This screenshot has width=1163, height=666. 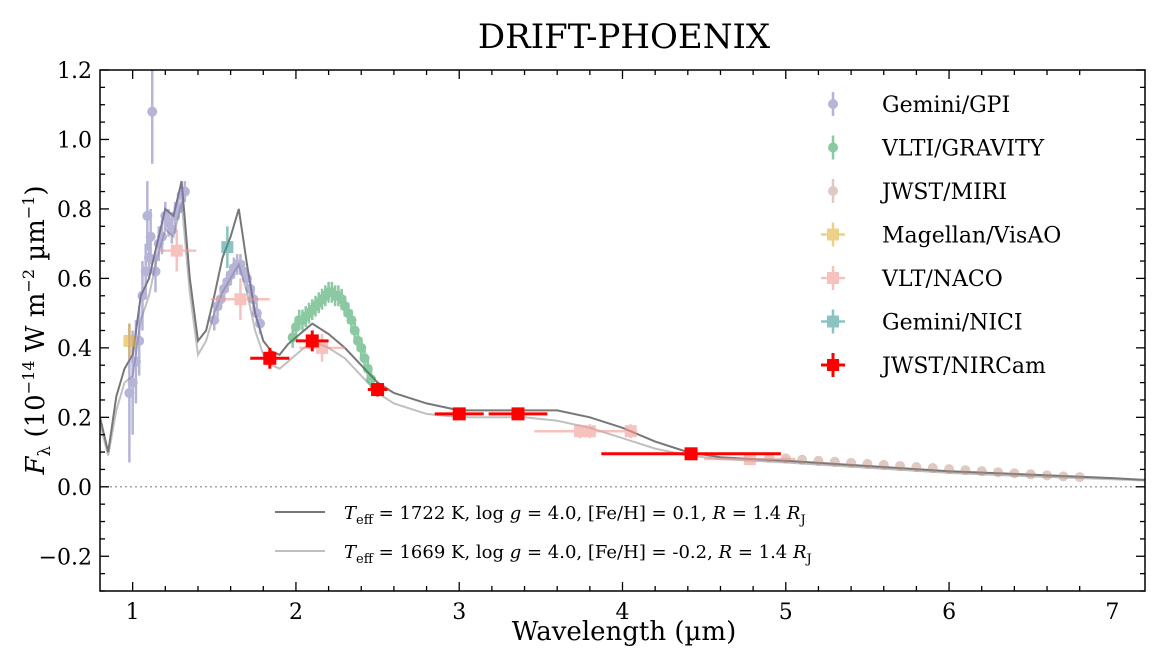 I want to click on chart-title: DRIFT-PHOENIX, so click(x=624, y=37).